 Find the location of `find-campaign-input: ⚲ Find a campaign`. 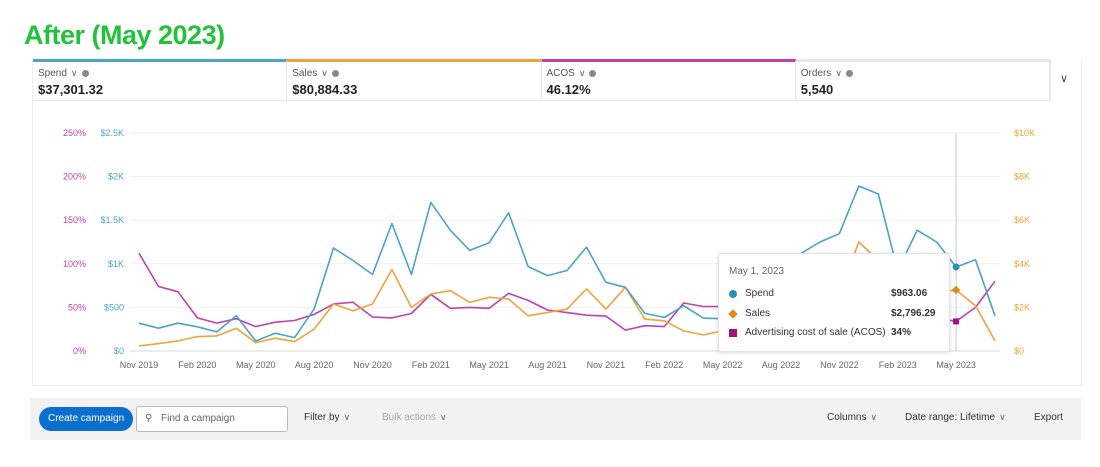

find-campaign-input: ⚲ Find a campaign is located at coordinates (212, 419).